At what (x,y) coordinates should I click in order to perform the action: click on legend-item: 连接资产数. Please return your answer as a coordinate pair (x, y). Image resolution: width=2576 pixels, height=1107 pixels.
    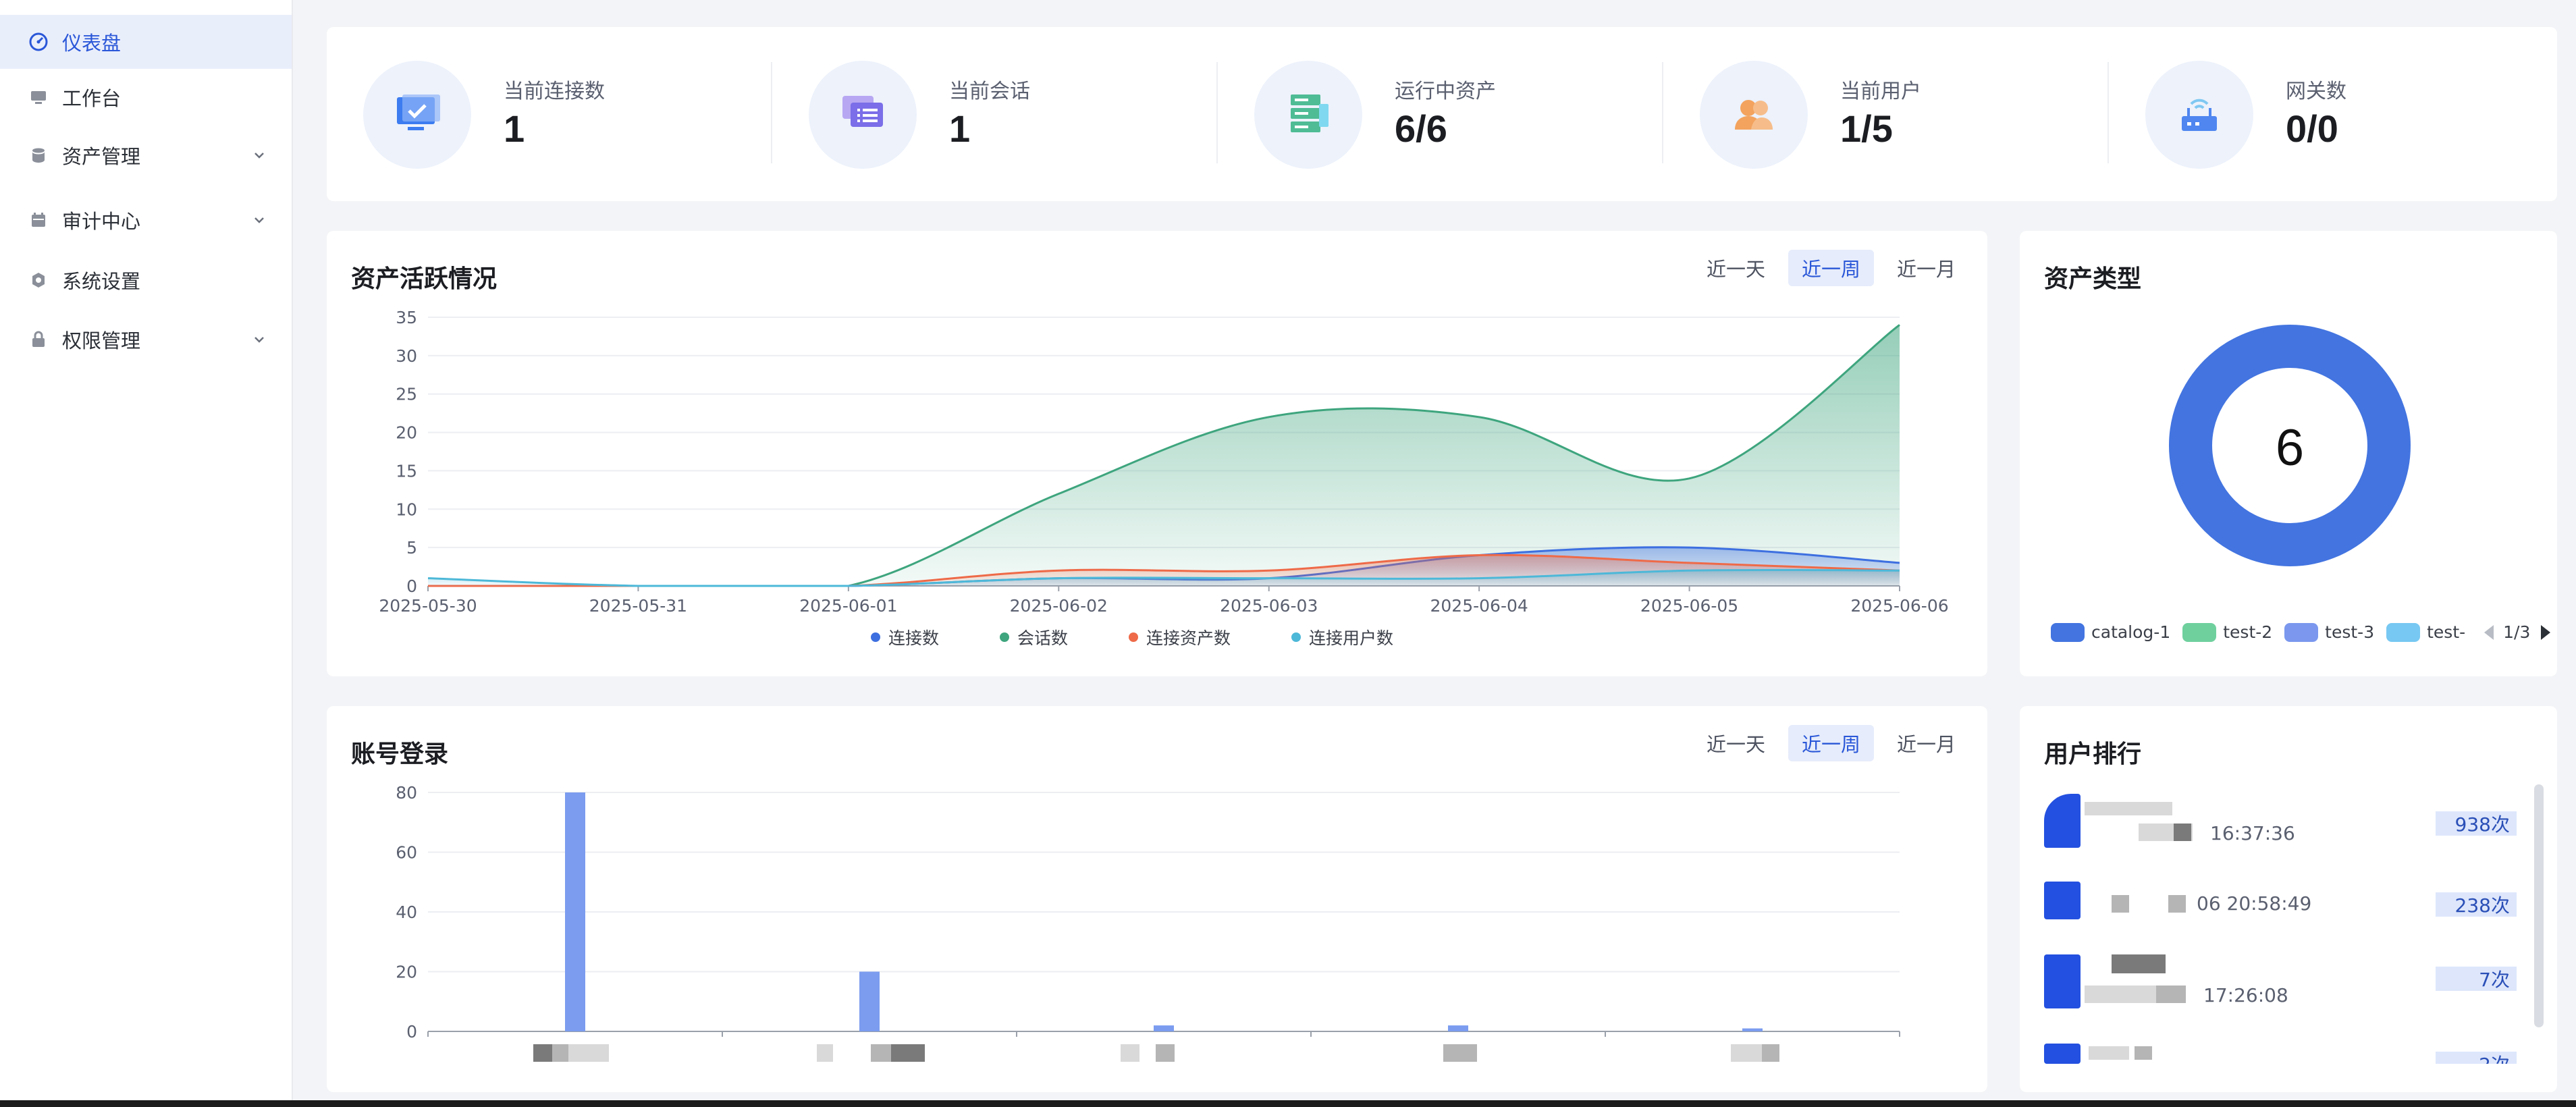
    Looking at the image, I should click on (1180, 637).